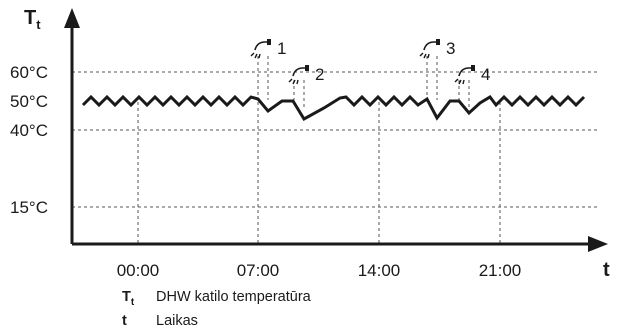 This screenshot has height=330, width=623. I want to click on event-label-1: 1, so click(281, 48).